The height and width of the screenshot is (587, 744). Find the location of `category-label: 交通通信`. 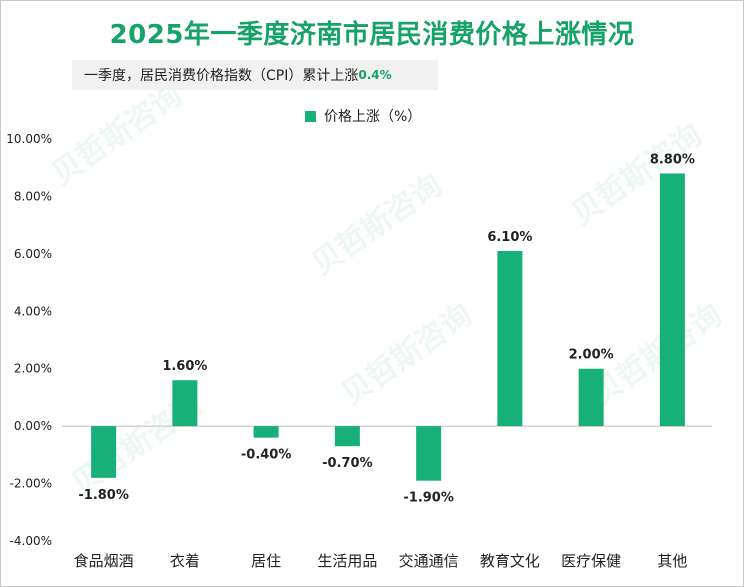

category-label: 交通通信 is located at coordinates (429, 561).